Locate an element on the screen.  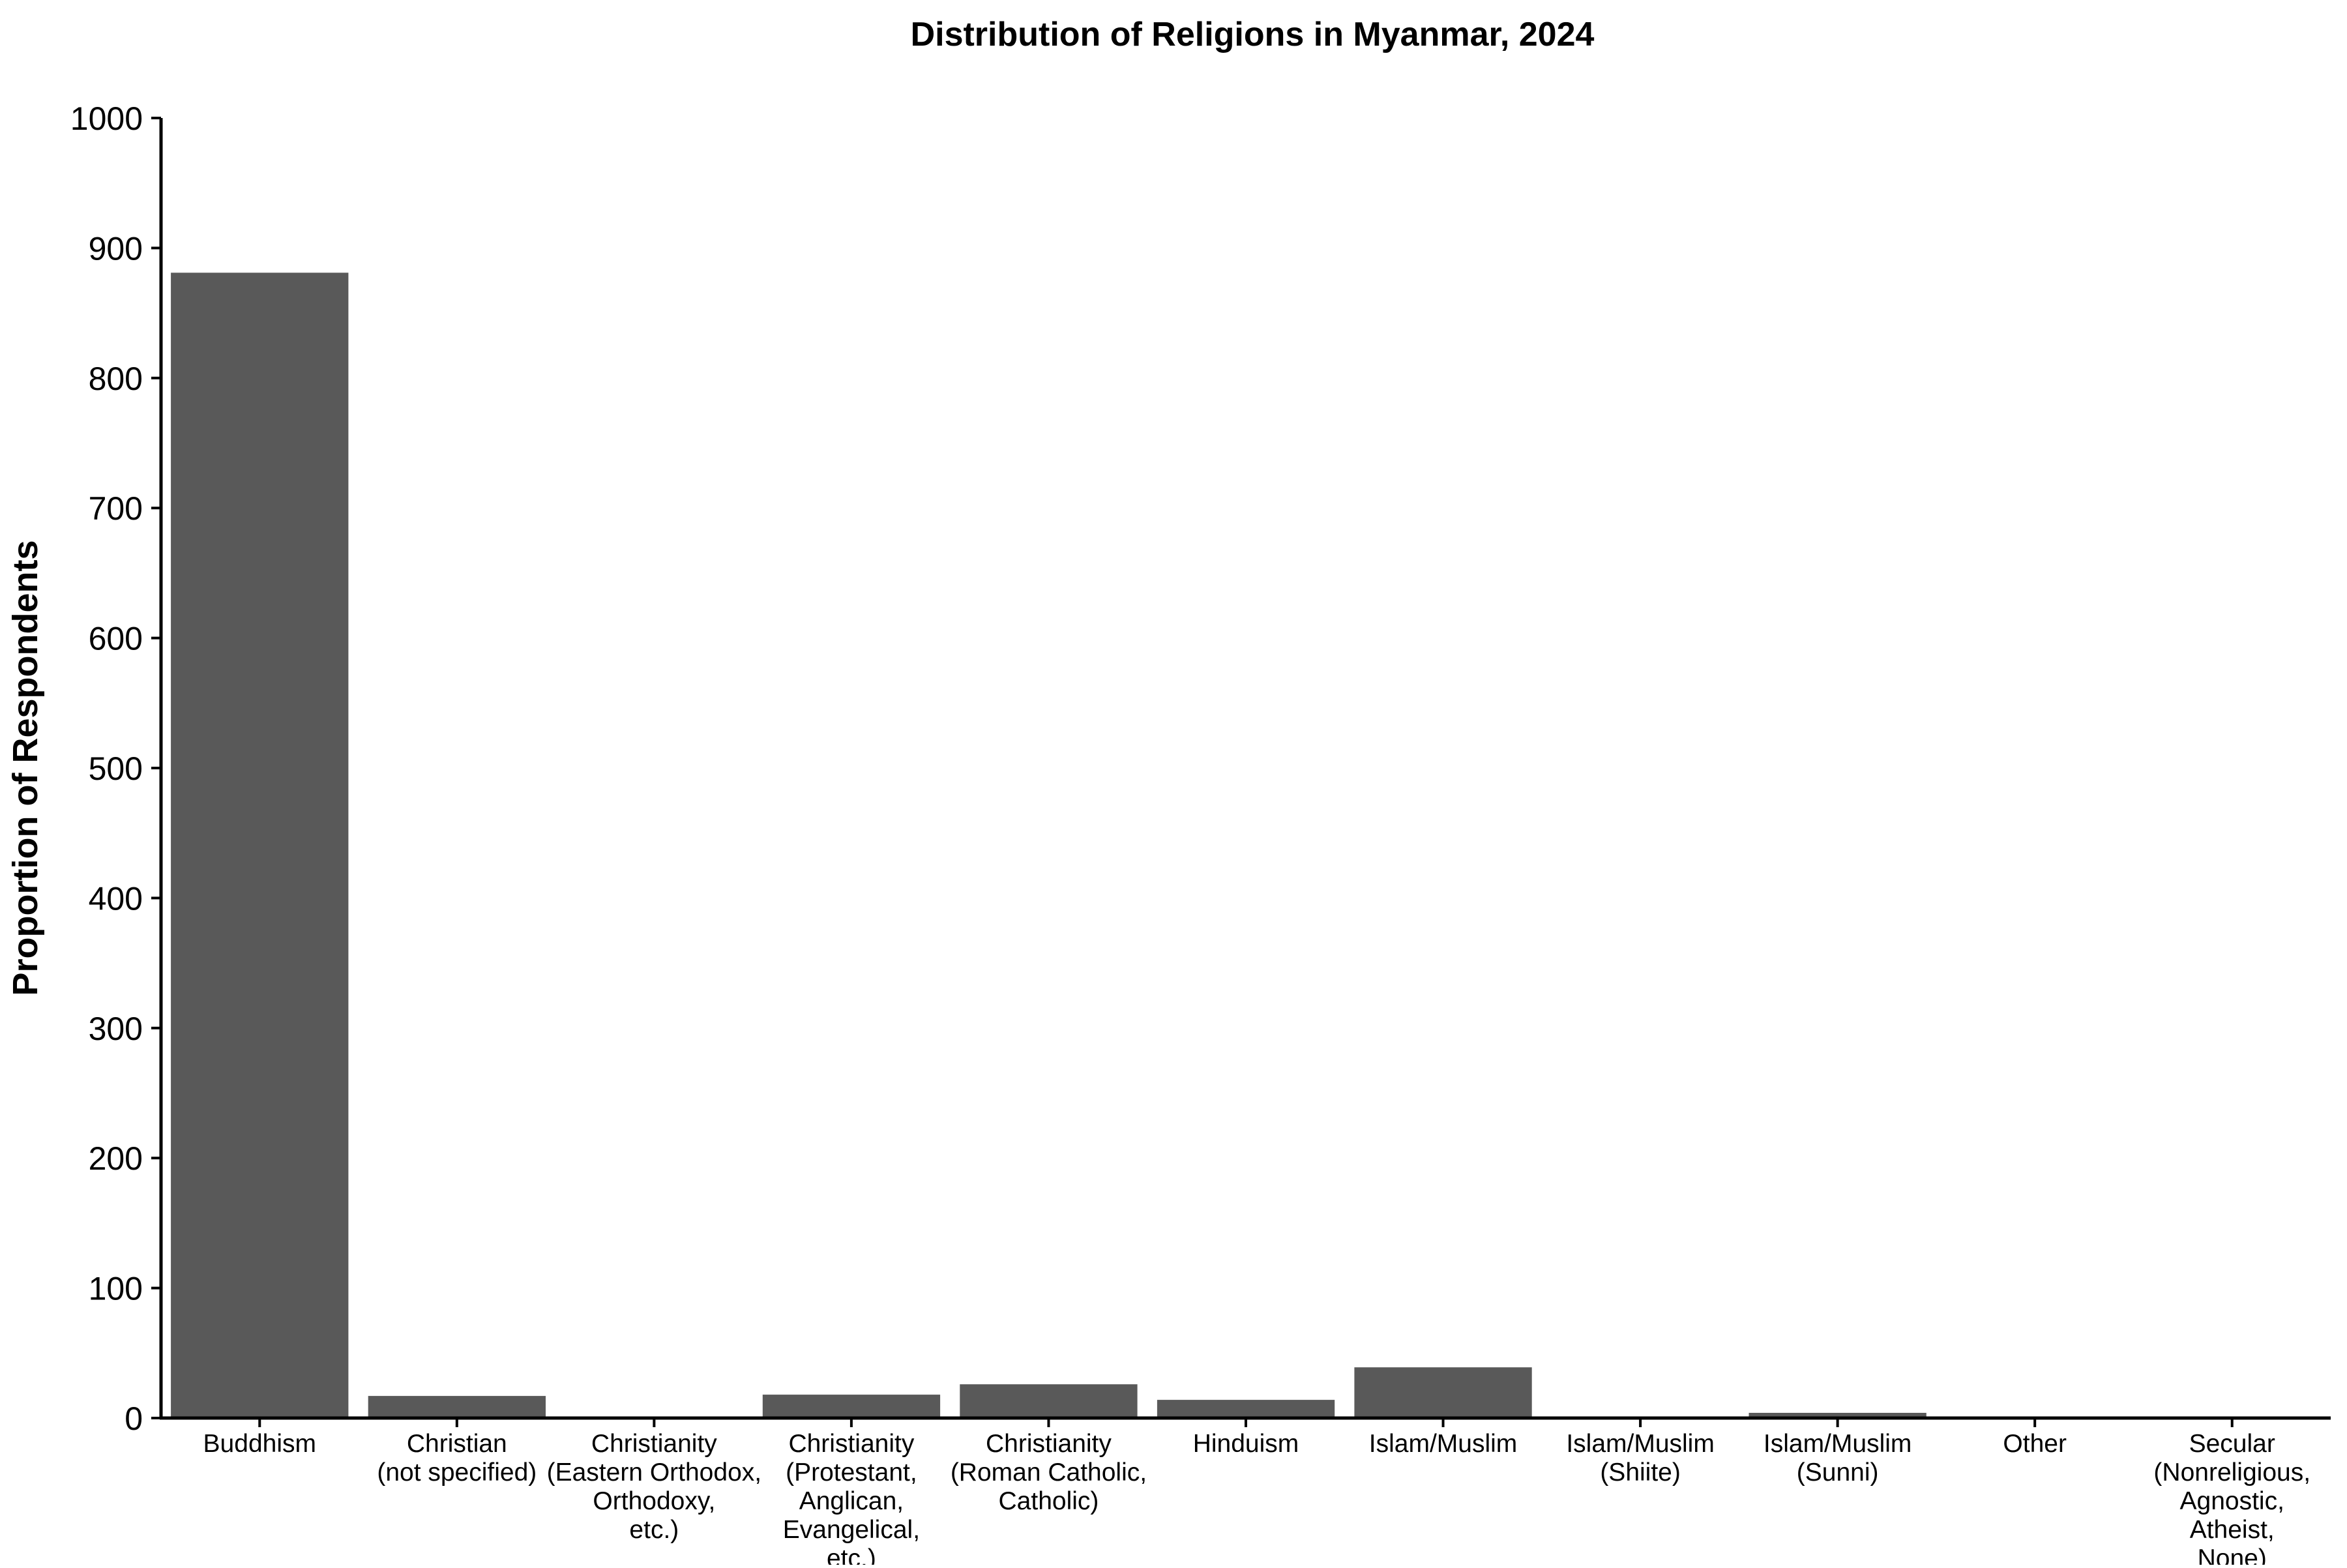
y-tick-label: 900 is located at coordinates (116, 249).